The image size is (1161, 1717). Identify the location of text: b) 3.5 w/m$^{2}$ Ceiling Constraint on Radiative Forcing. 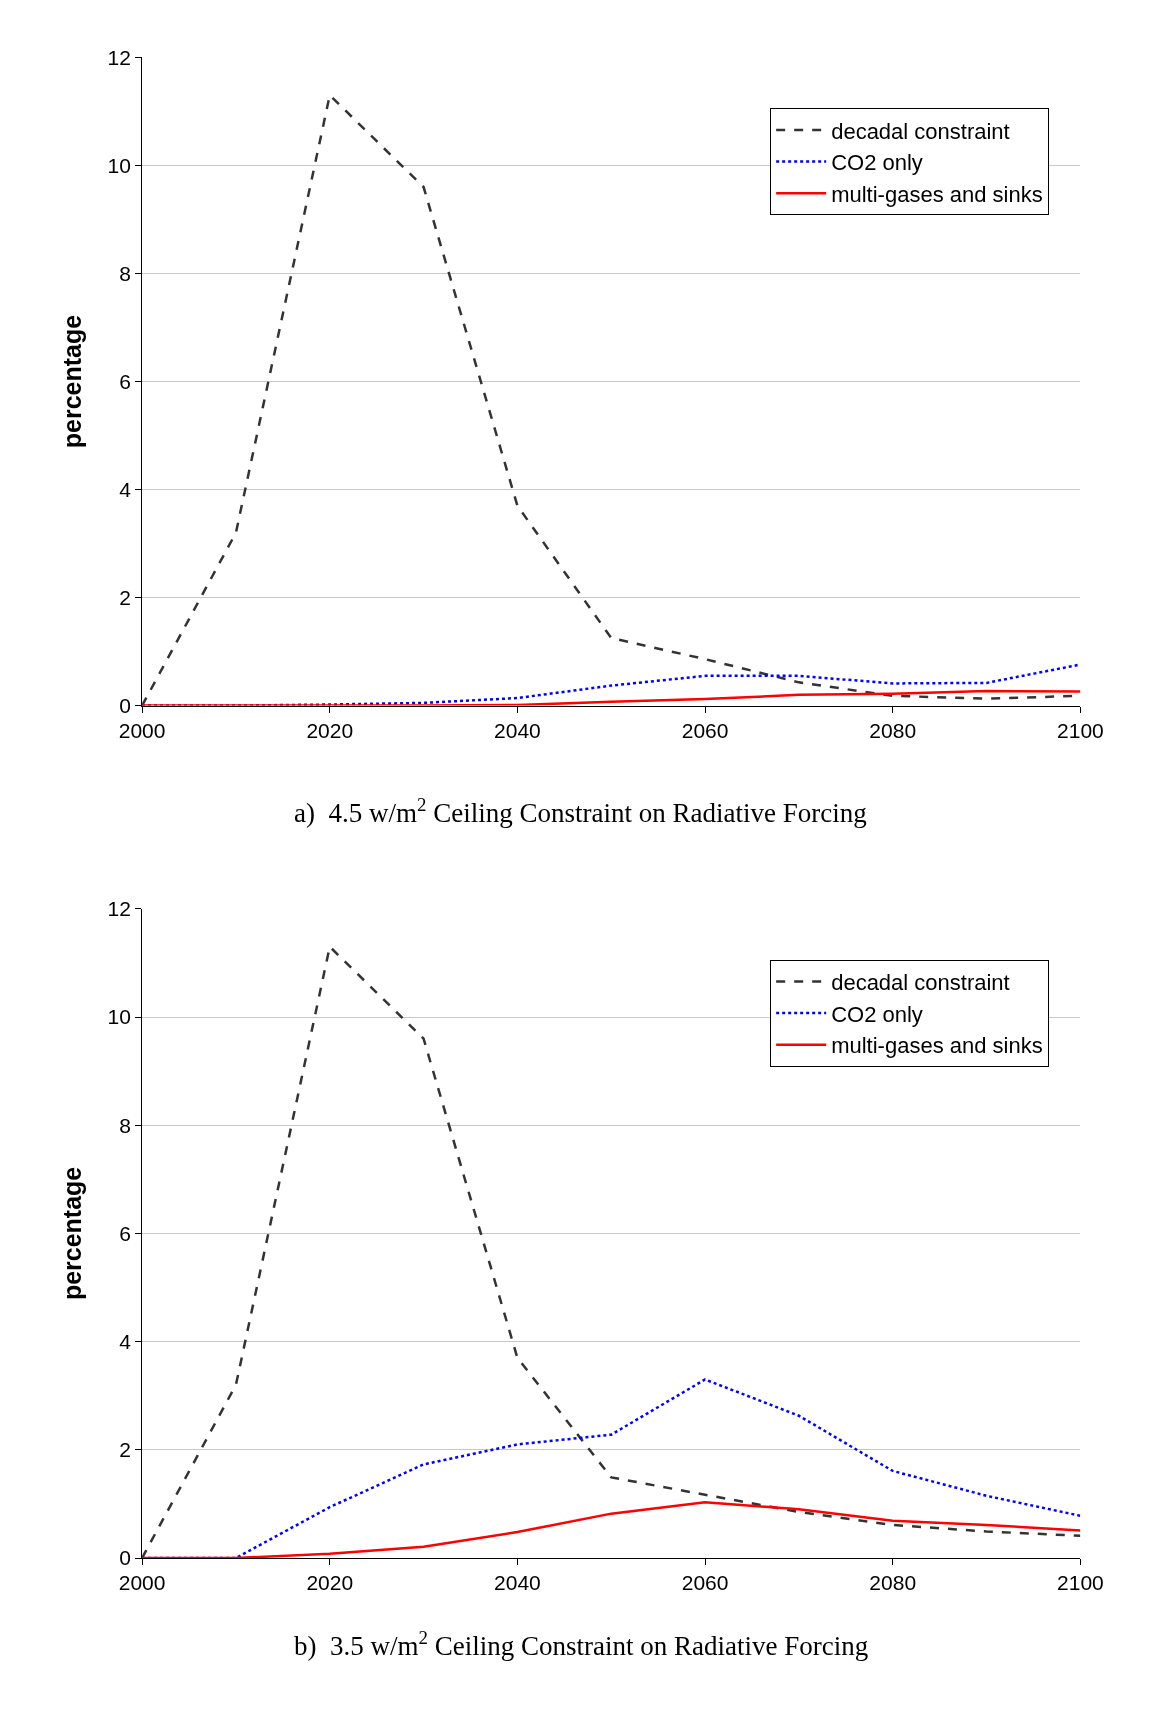
(581, 1644).